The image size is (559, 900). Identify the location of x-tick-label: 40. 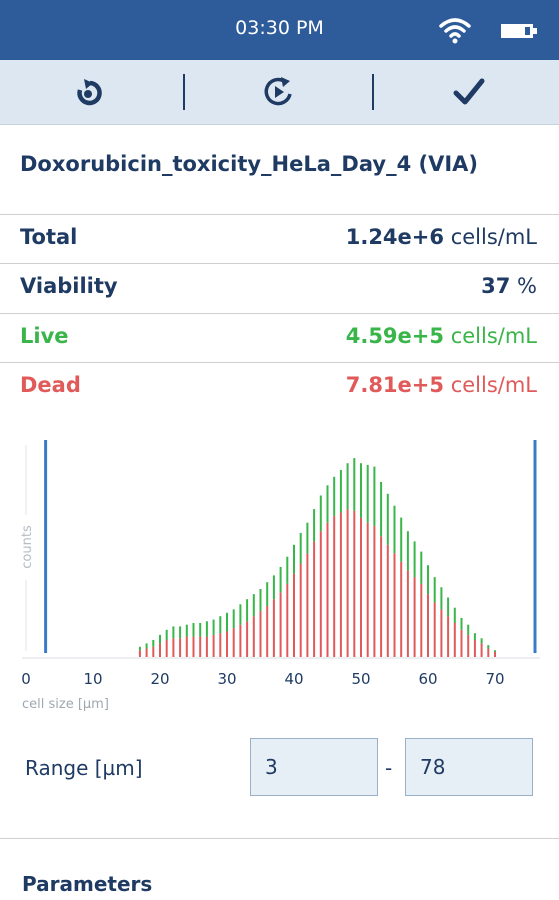
(293, 679).